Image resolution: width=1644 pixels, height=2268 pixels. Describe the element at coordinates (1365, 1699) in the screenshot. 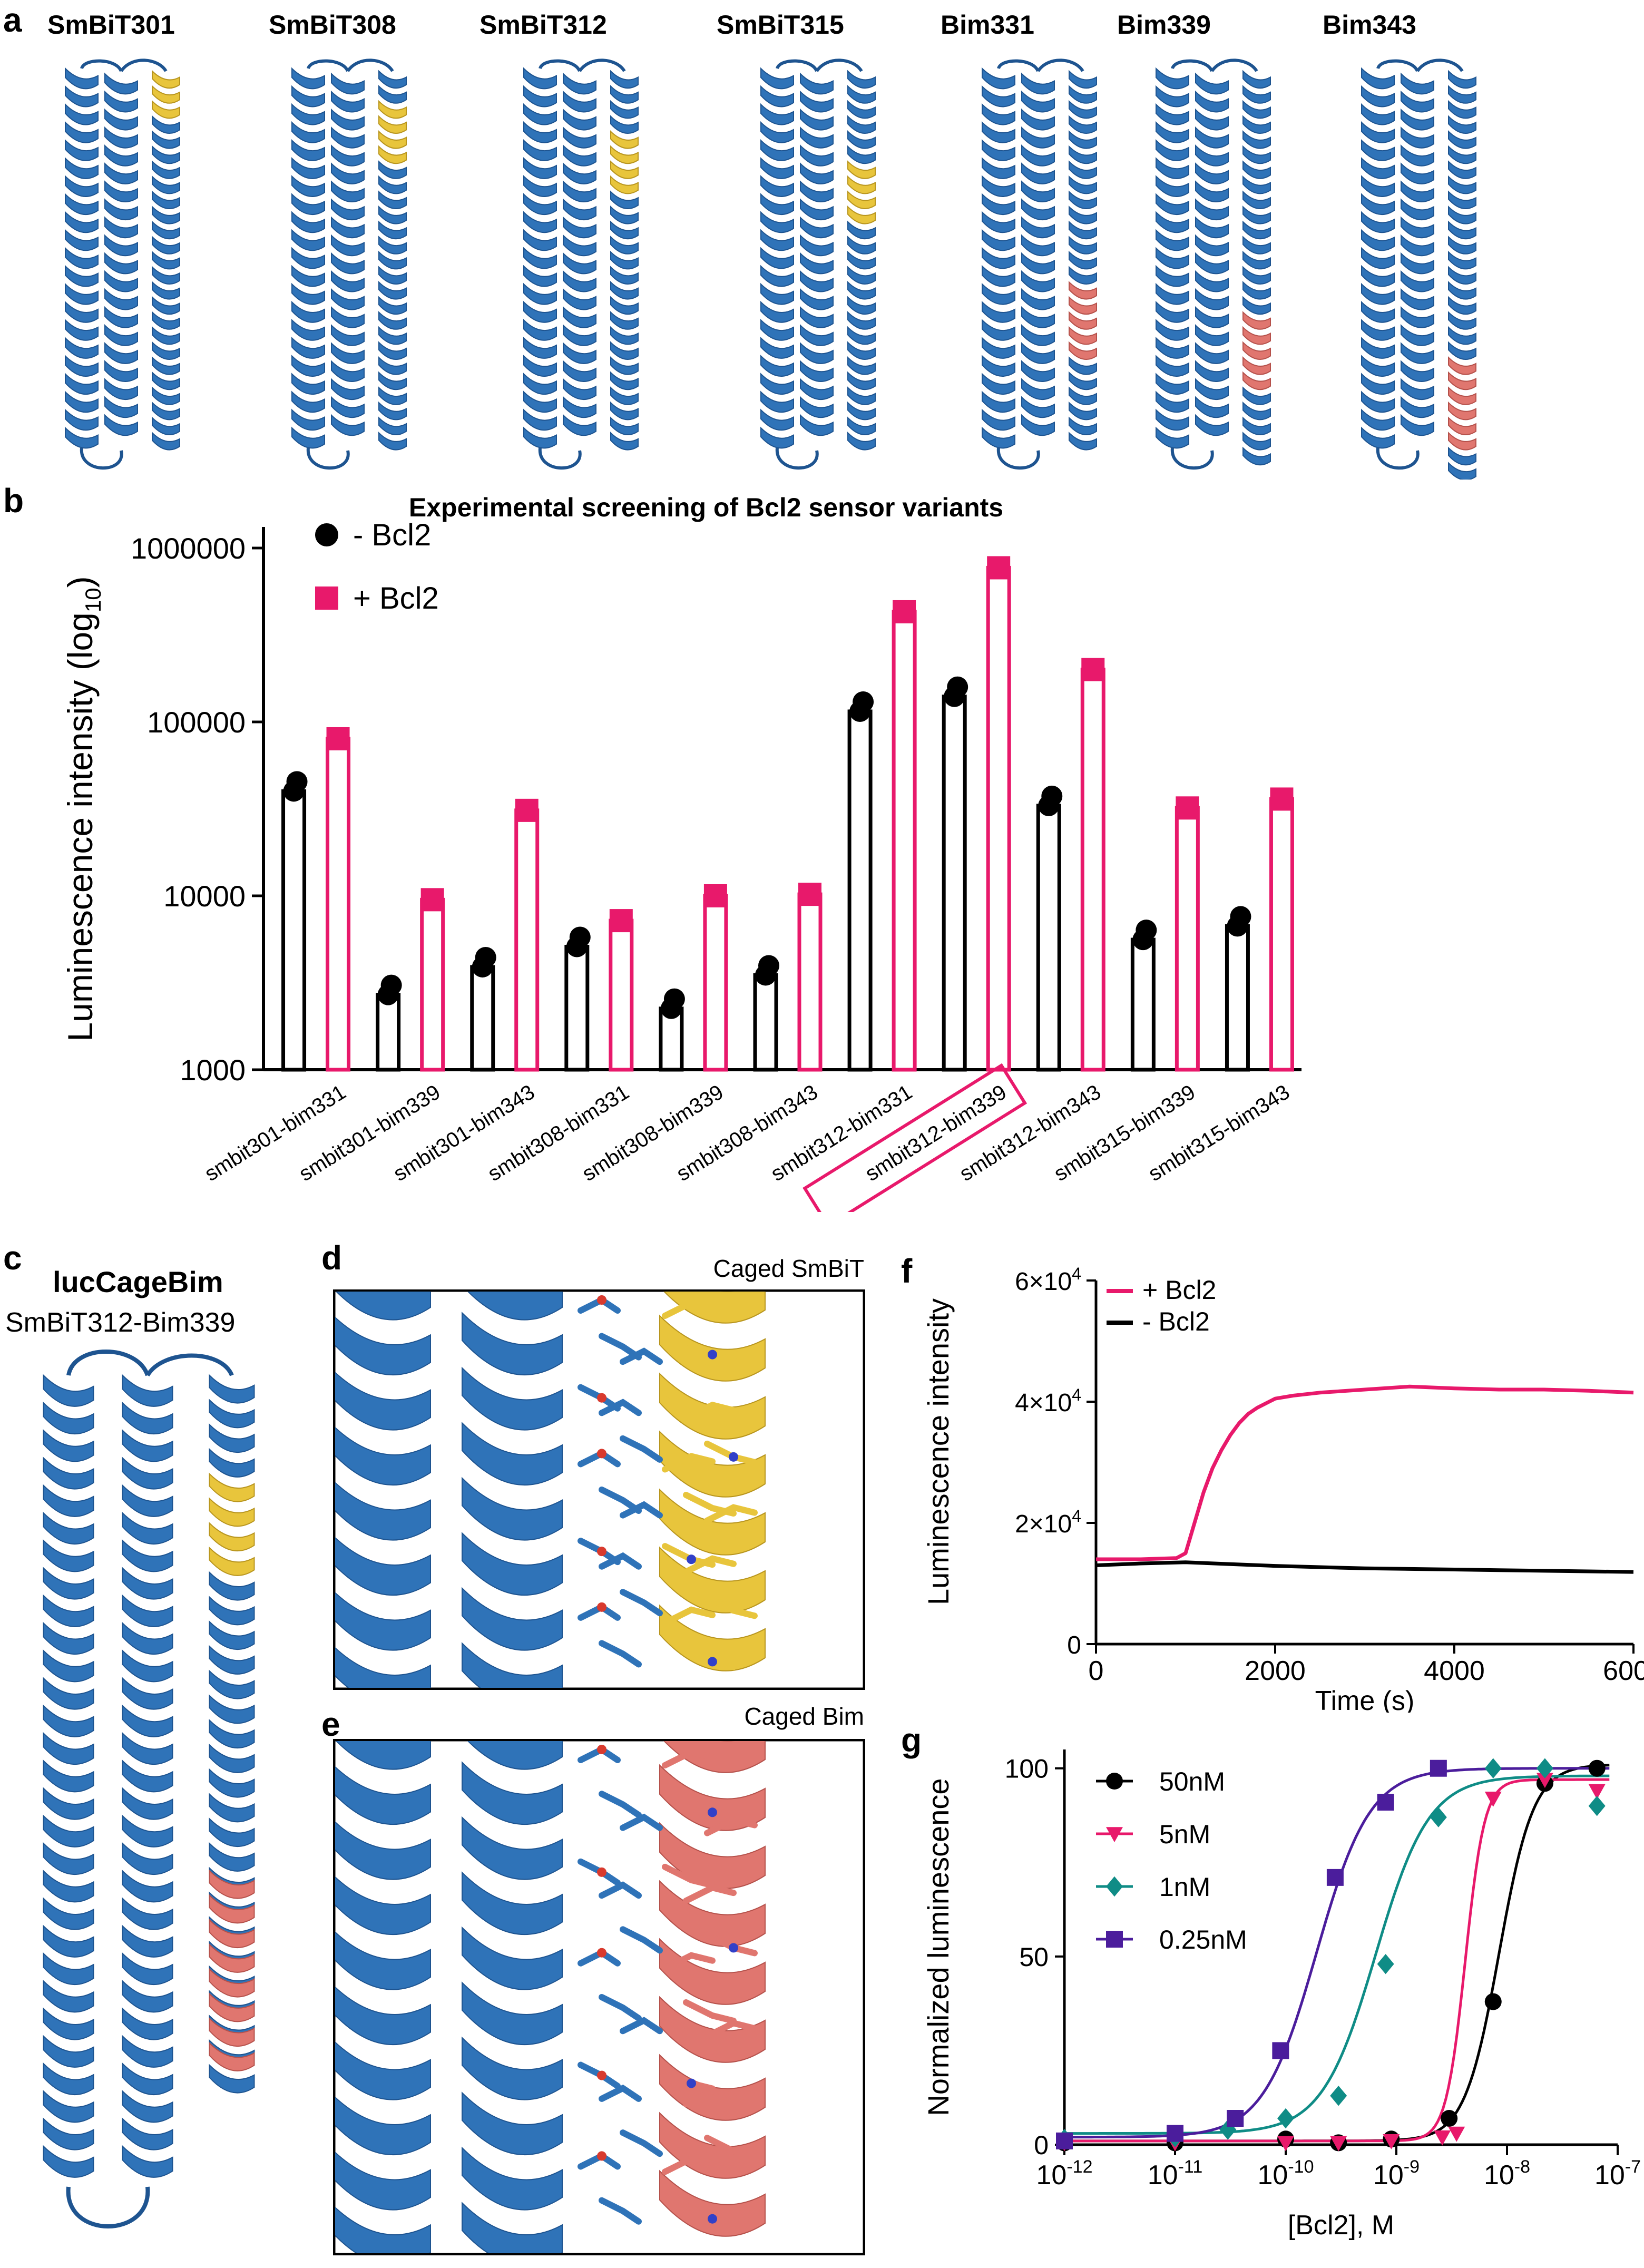

I see `x-axis-label: Time (s)` at that location.